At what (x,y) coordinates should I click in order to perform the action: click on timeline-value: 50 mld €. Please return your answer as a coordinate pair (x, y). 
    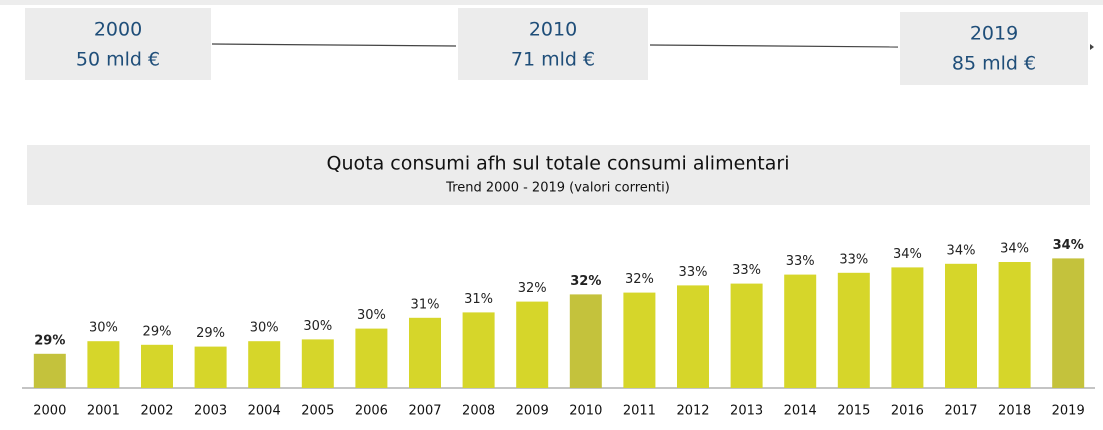
    Looking at the image, I should click on (118, 60).